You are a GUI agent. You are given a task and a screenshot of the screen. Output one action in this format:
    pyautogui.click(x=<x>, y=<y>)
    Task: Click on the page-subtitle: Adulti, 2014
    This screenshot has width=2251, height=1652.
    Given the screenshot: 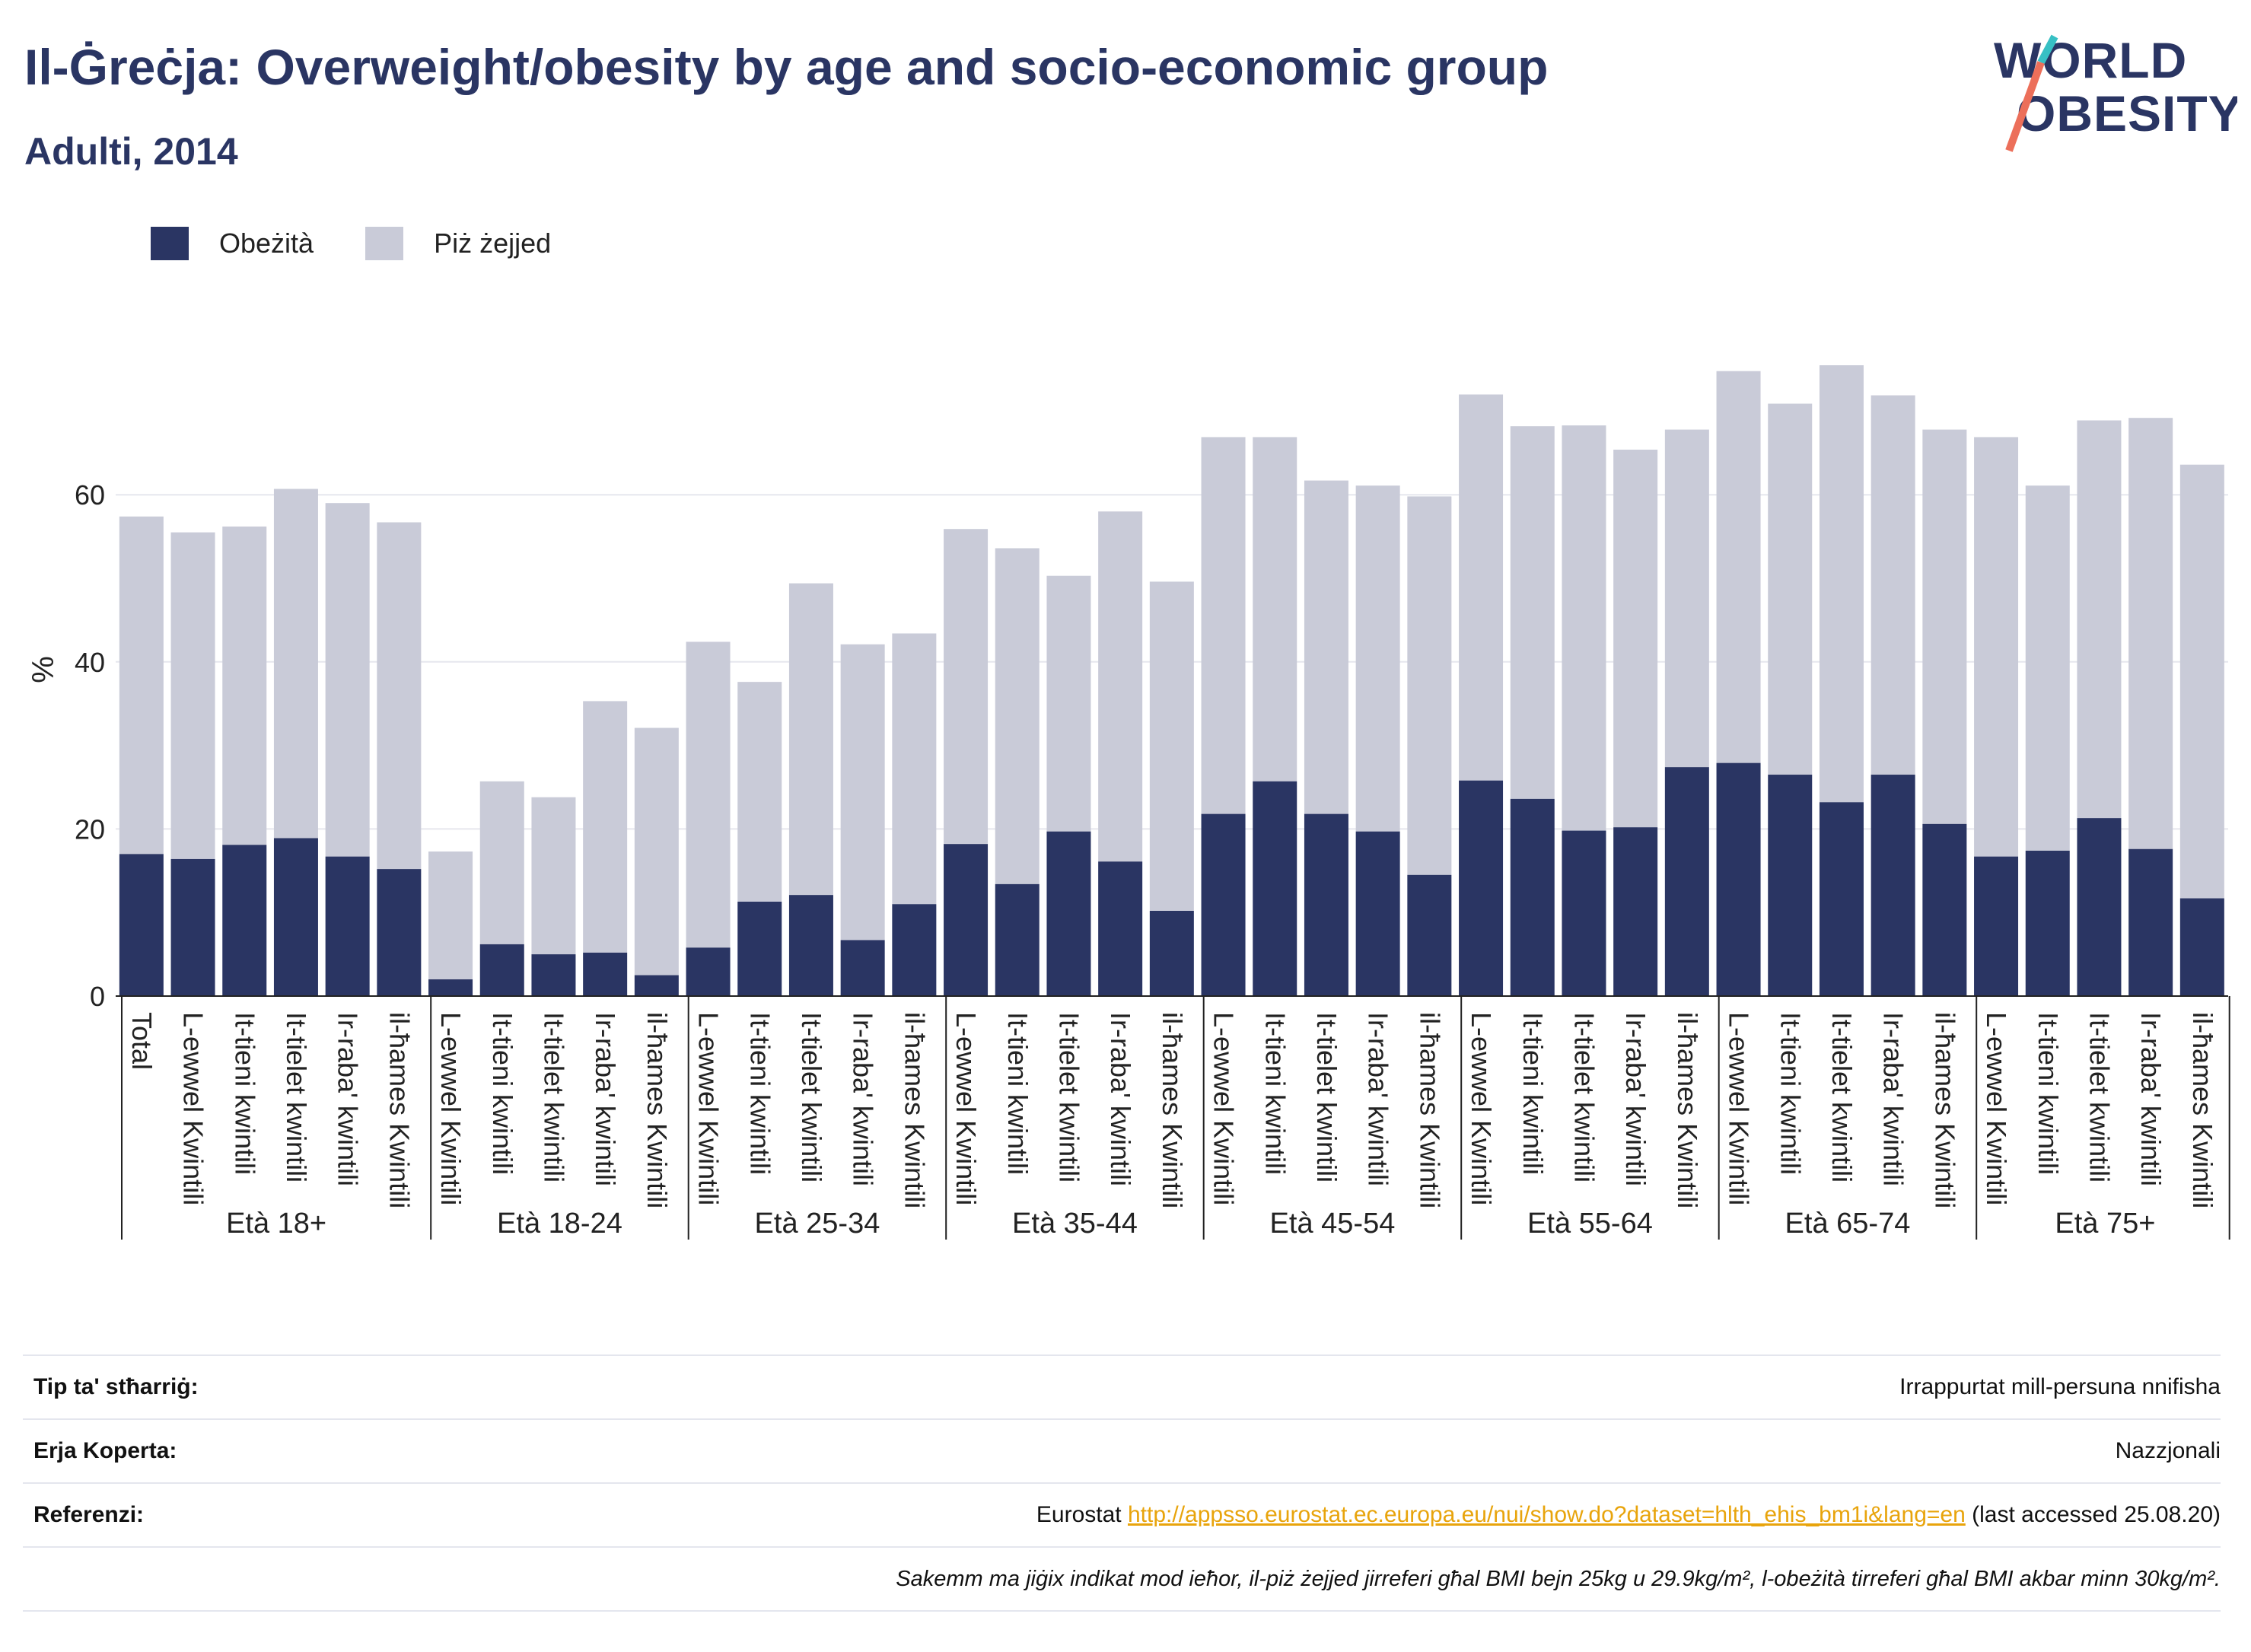 What is the action you would take?
    pyautogui.click(x=131, y=151)
    